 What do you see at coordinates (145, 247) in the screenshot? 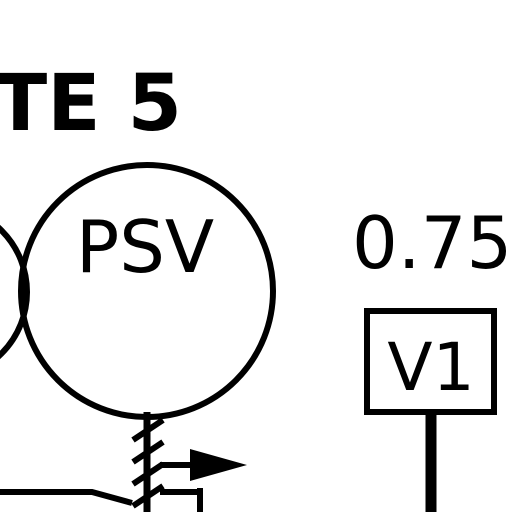
I see `psv-label: PSV` at bounding box center [145, 247].